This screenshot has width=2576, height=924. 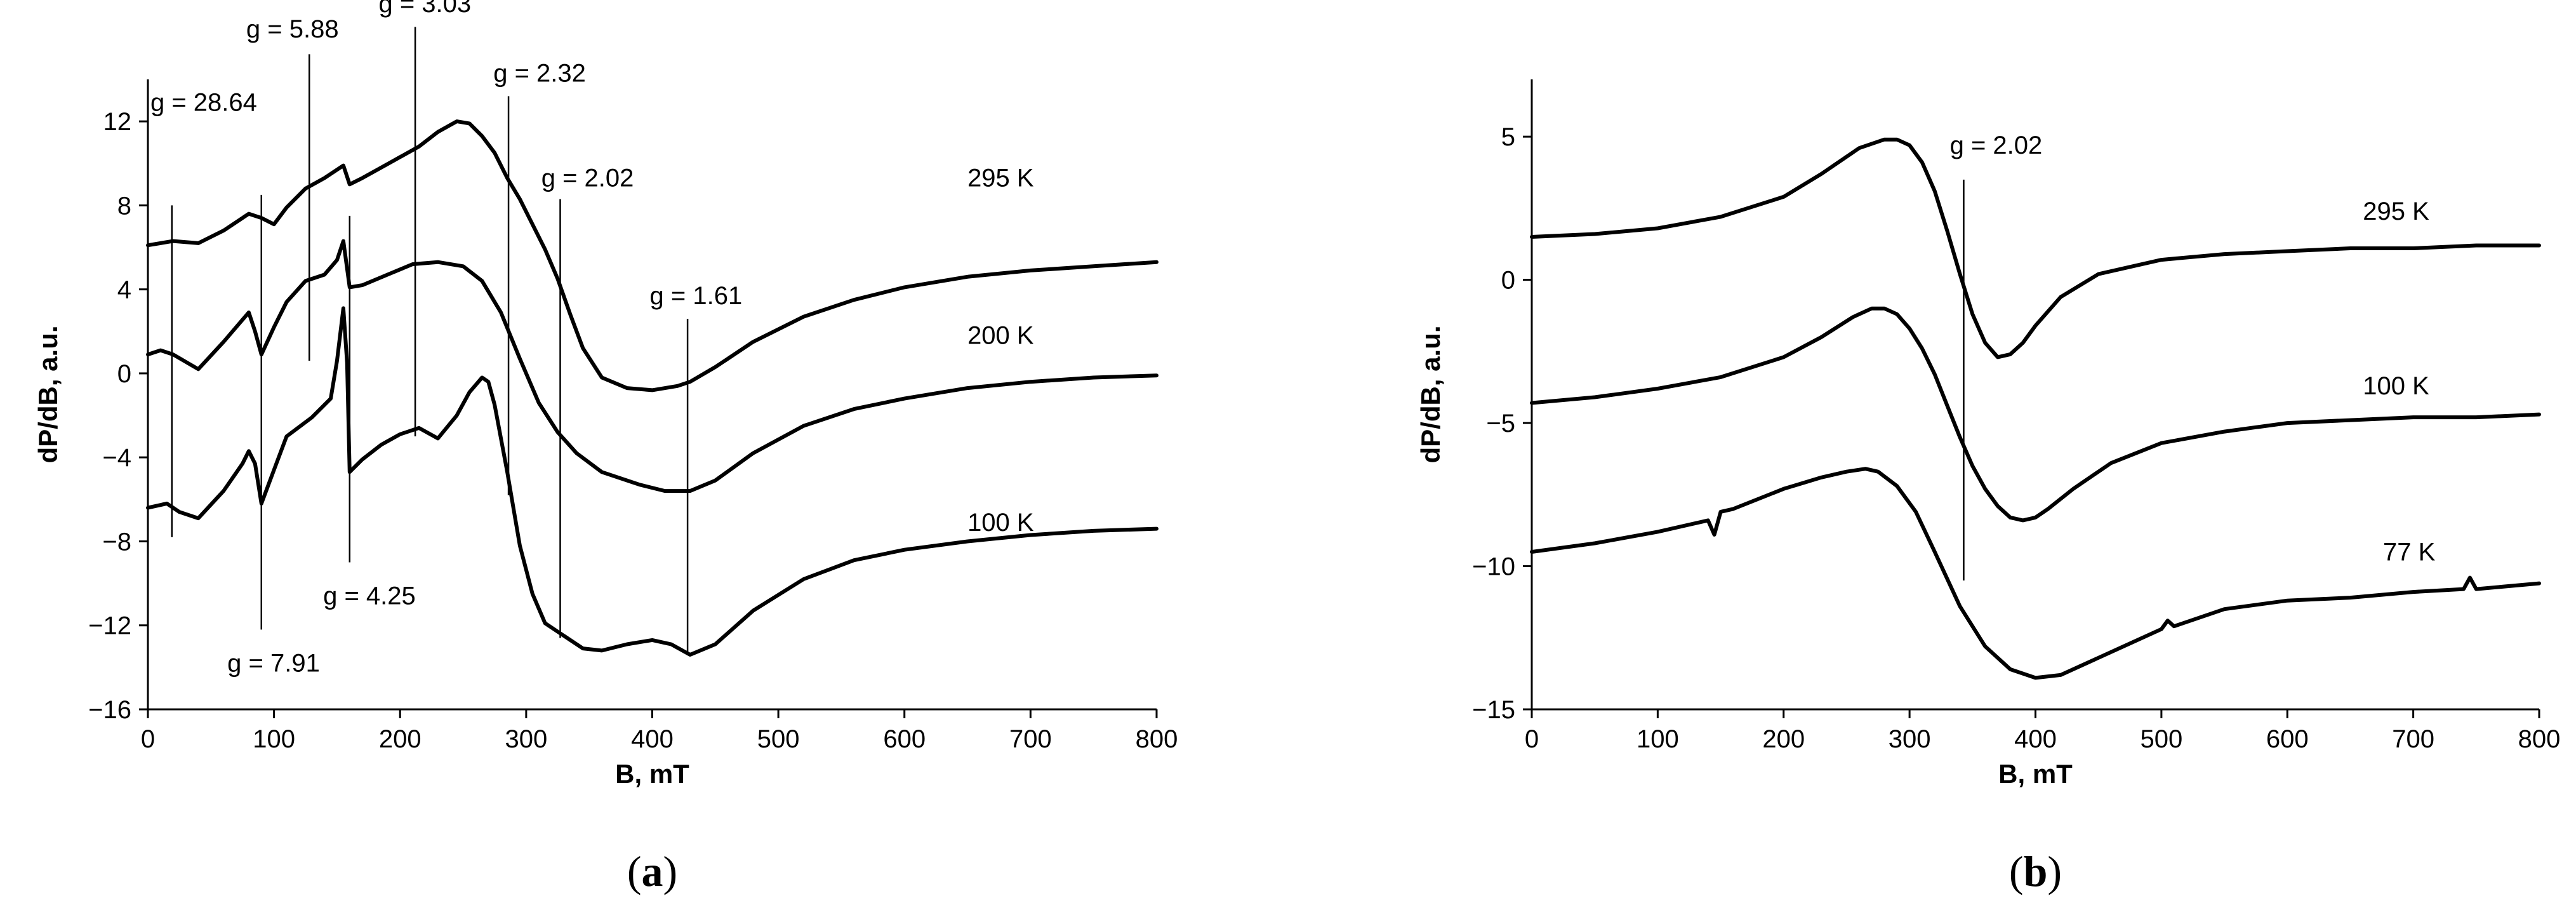 I want to click on chart1-x-axis-title: B, mT, so click(x=652, y=774).